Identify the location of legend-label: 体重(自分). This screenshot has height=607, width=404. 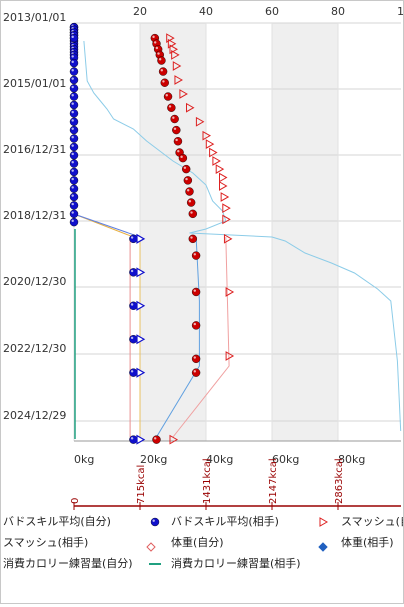
(197, 542).